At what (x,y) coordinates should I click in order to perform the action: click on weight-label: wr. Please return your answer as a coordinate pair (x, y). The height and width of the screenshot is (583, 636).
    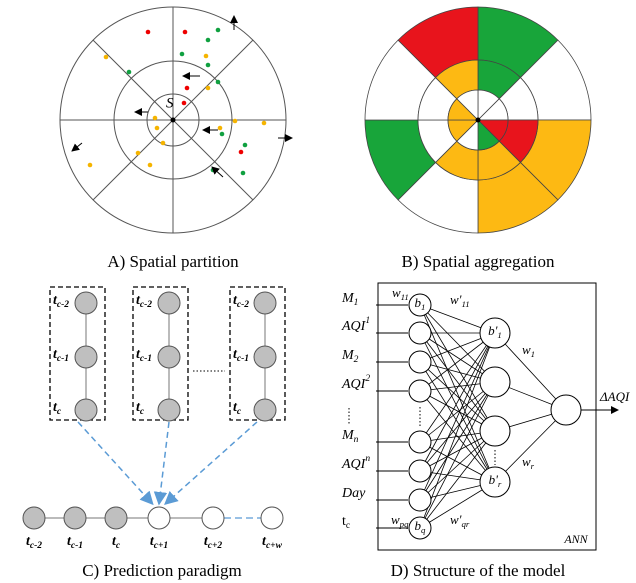
    Looking at the image, I should click on (528, 462).